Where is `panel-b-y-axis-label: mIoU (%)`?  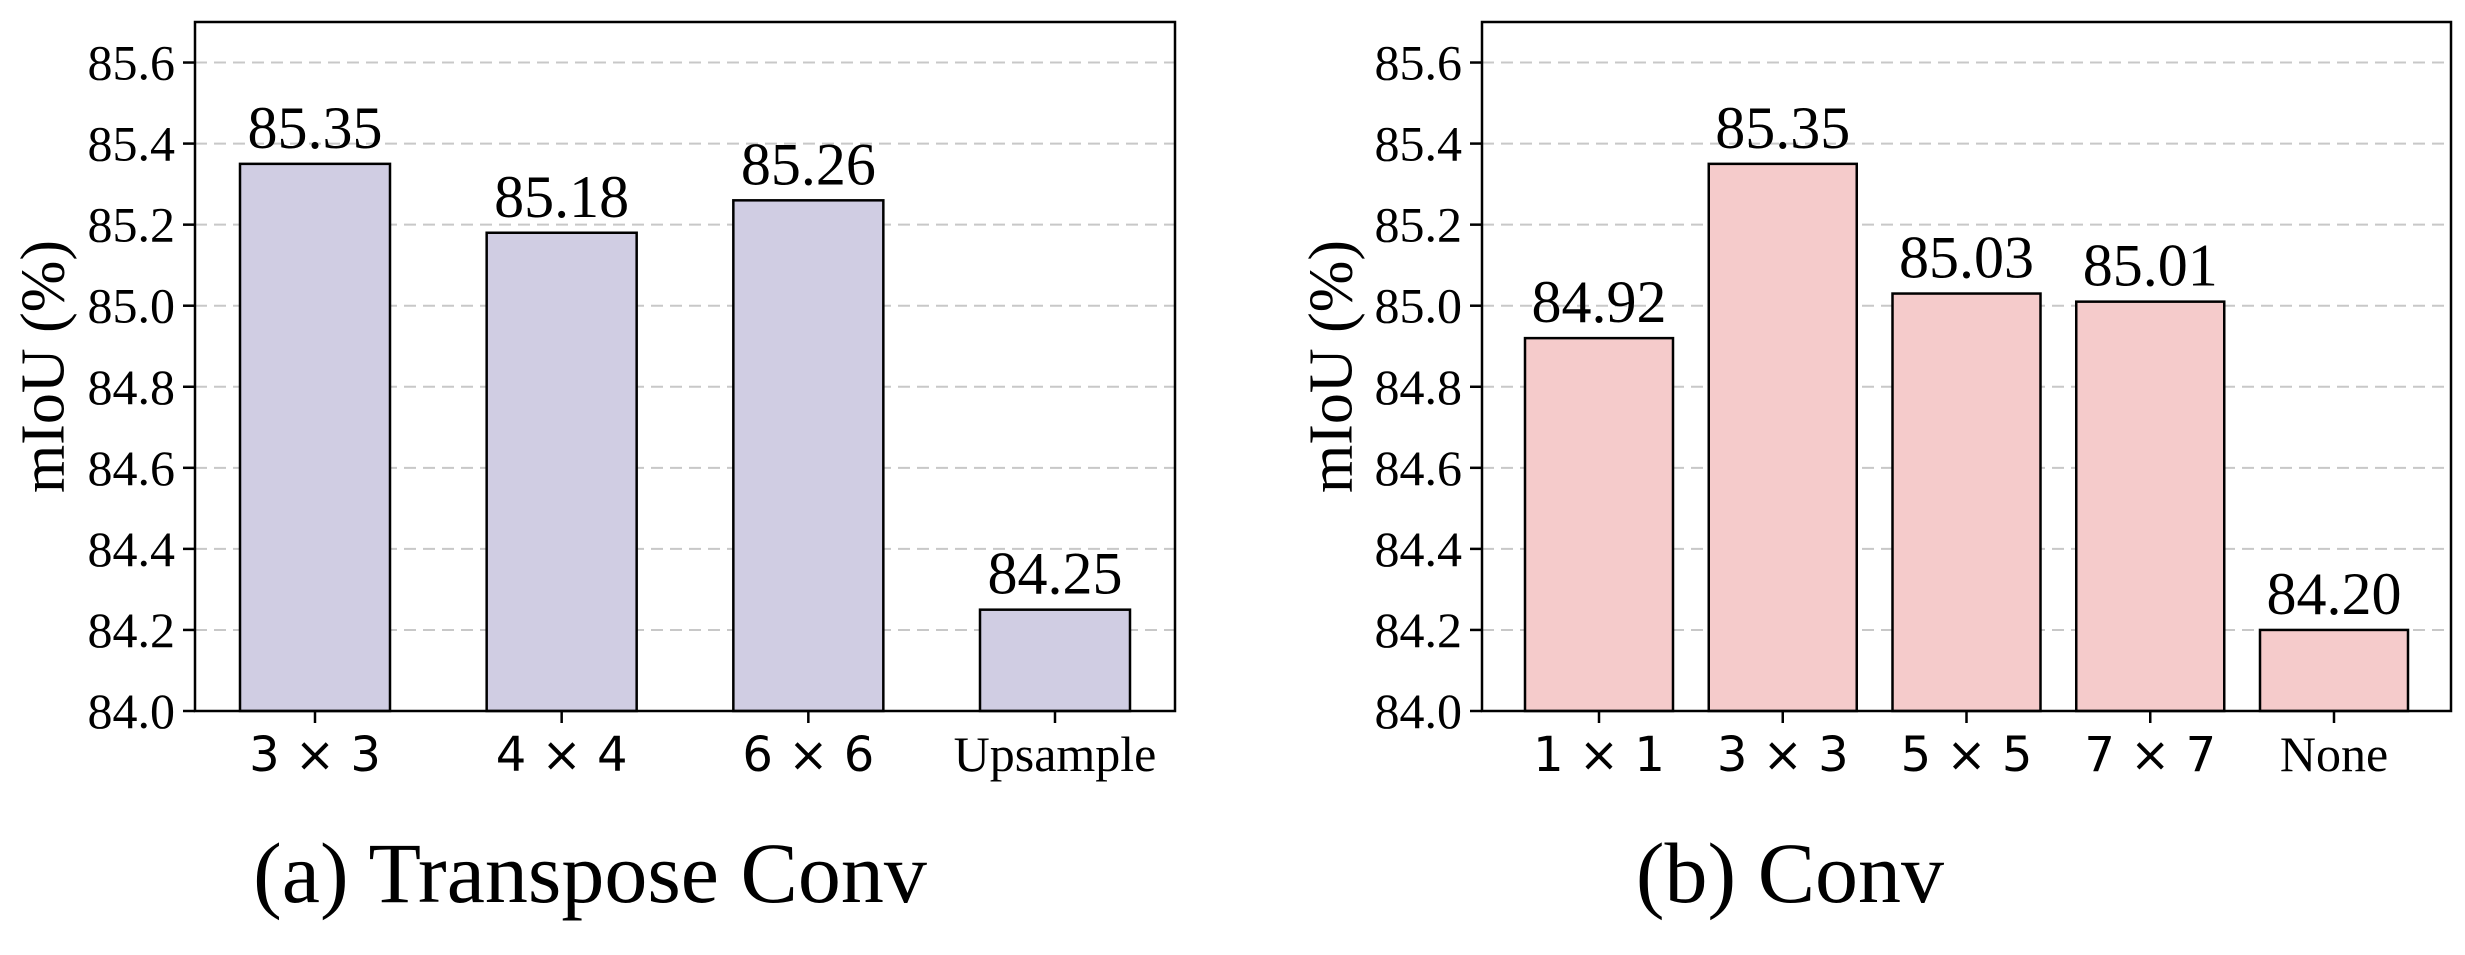
panel-b-y-axis-label: mIoU (%) is located at coordinates (1332, 366).